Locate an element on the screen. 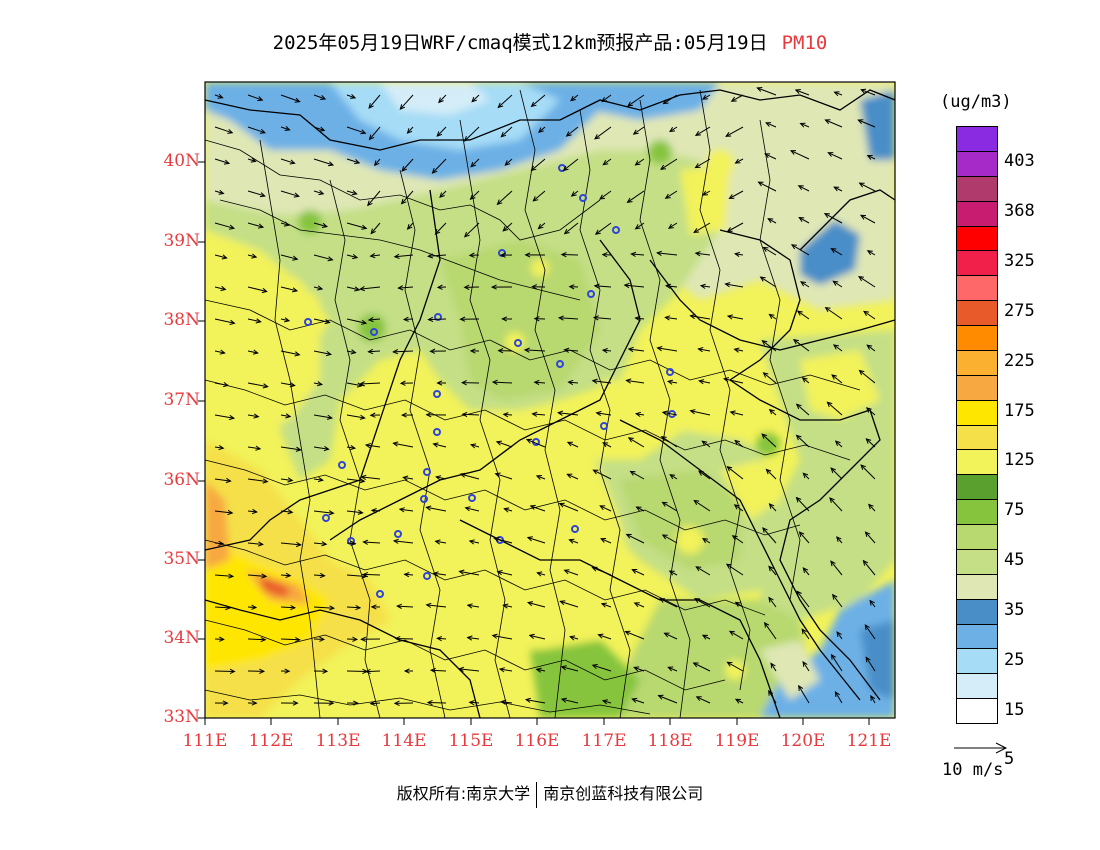  lon-label-118e: 118E is located at coordinates (670, 741).